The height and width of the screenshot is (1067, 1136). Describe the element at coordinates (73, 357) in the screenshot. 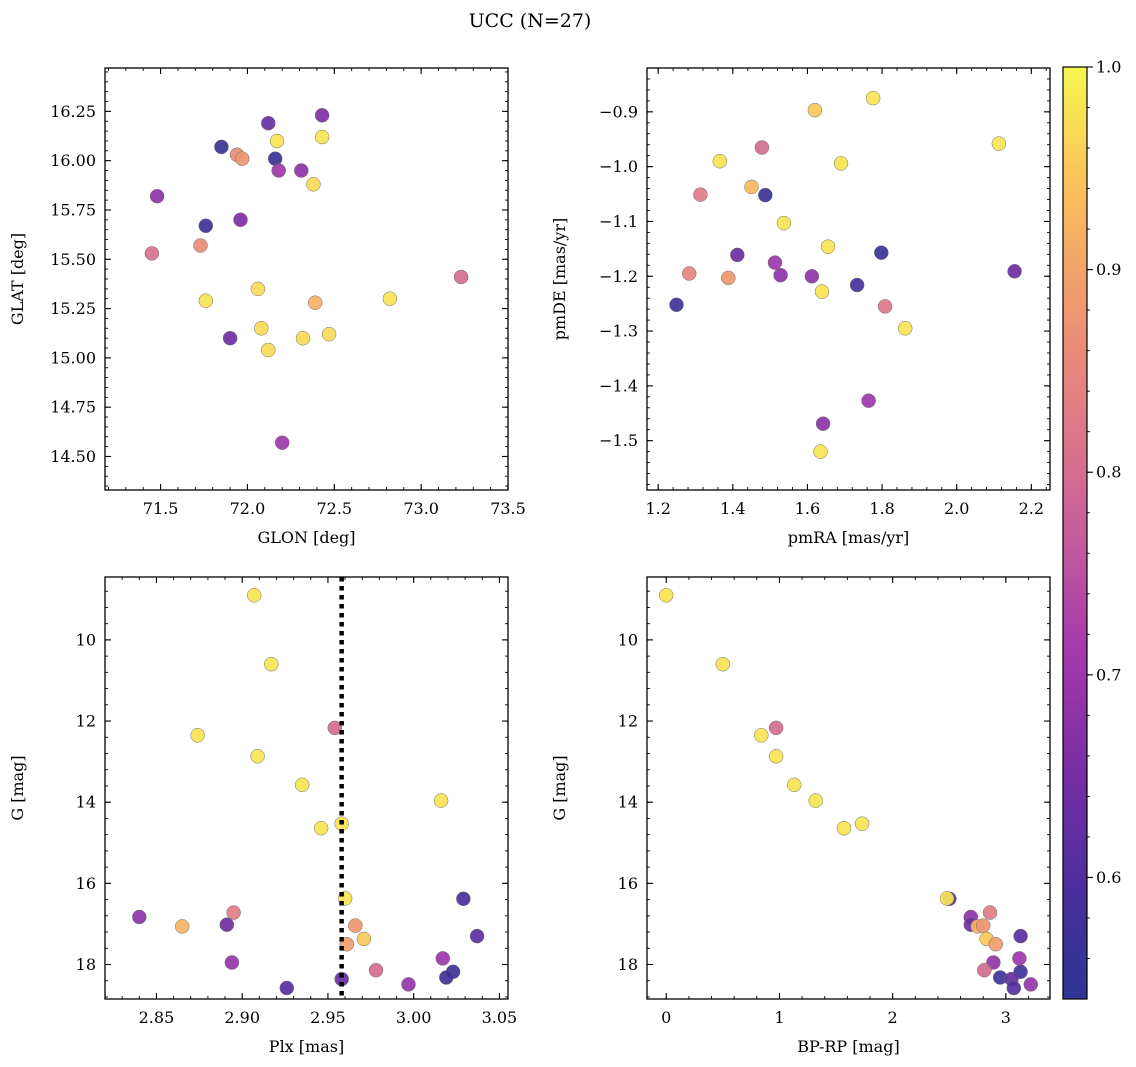

I see `y-tick-label: 15.00` at that location.